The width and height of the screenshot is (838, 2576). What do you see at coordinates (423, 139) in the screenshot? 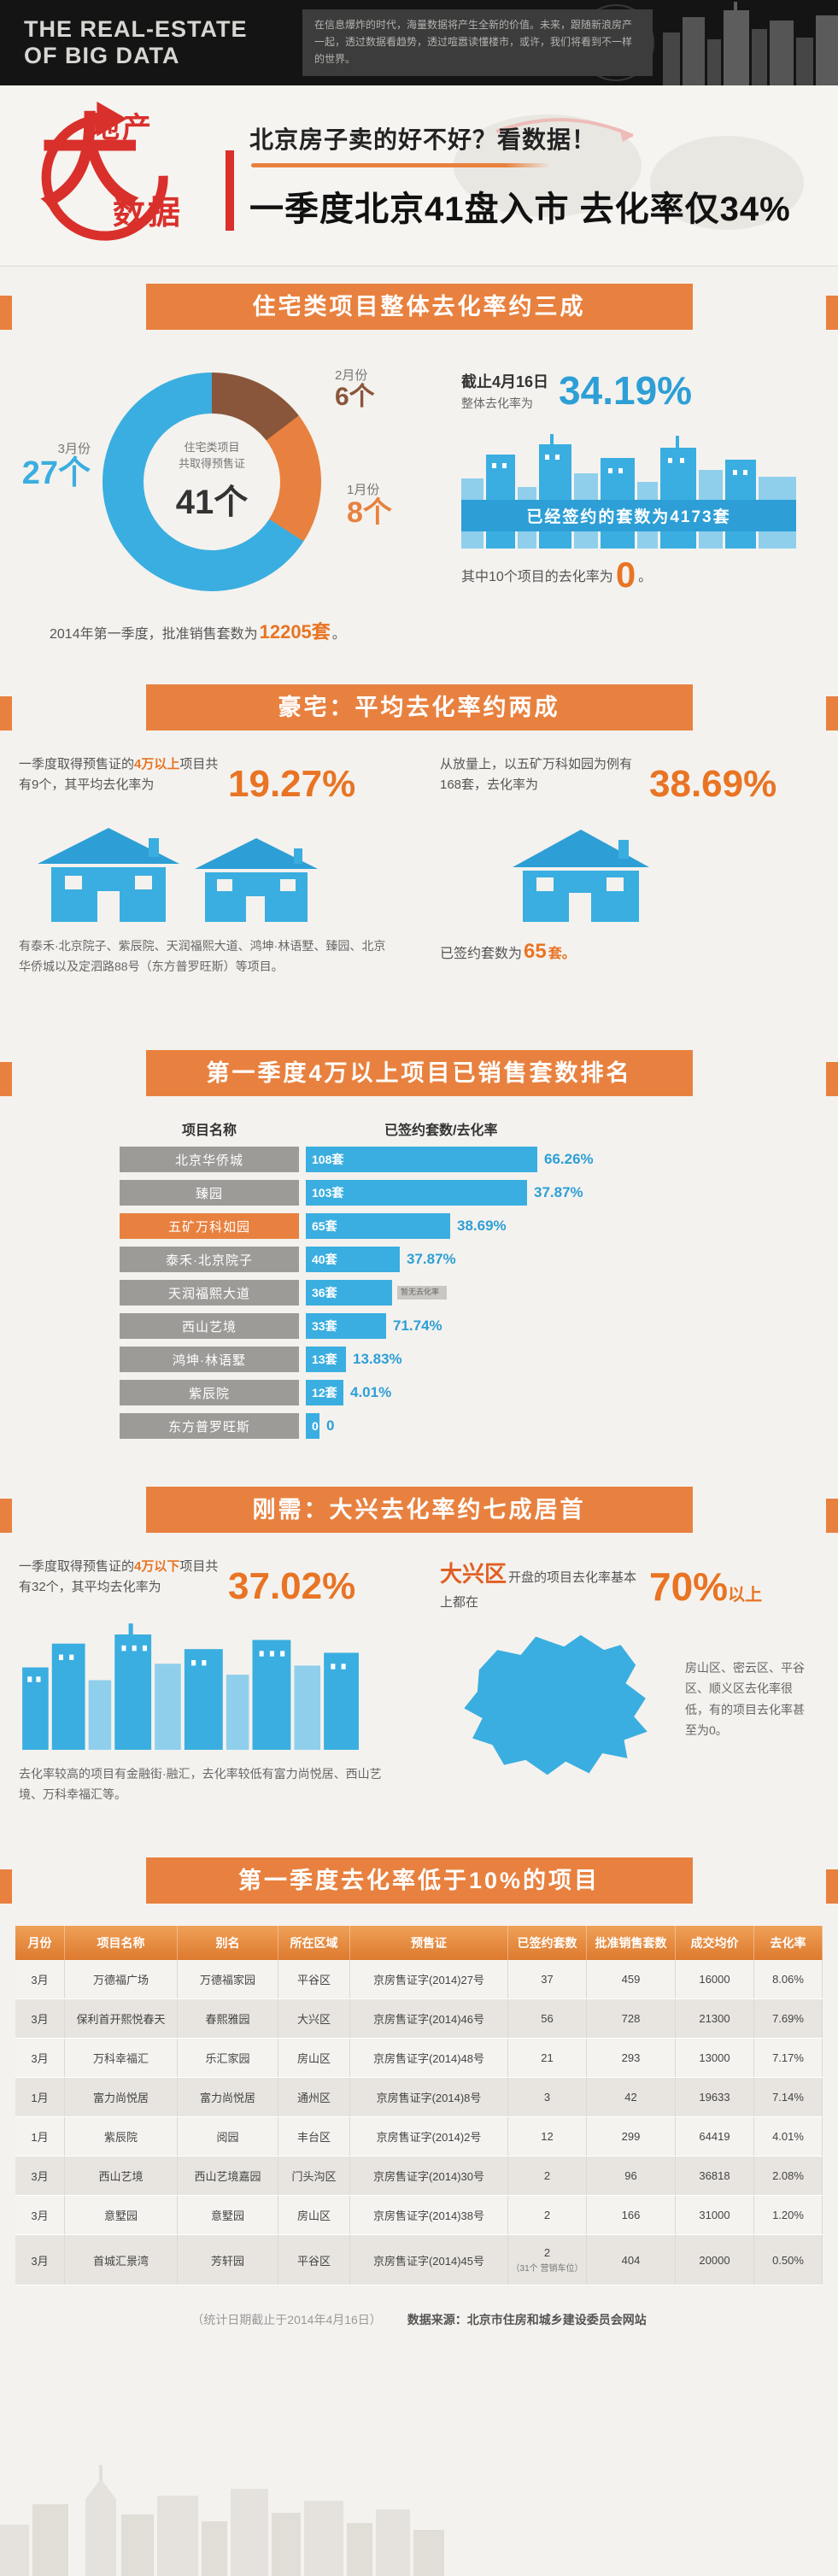
I see `page-subtitle: 北京房子卖的好不好？看数据！` at bounding box center [423, 139].